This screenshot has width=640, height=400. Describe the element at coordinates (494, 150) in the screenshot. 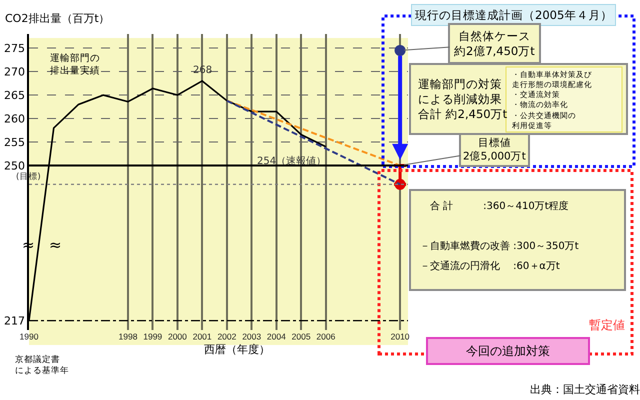

I see `annotation: 目標値2億5,000万t` at that location.